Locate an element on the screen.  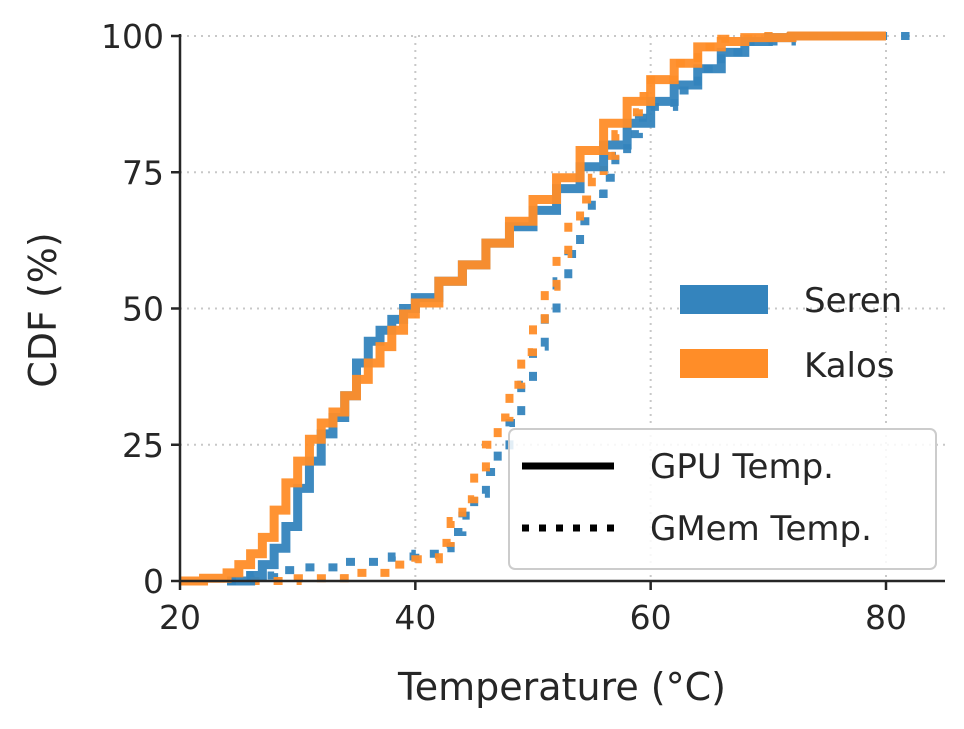
y-axis-label: CDF (%) is located at coordinates (43, 310).